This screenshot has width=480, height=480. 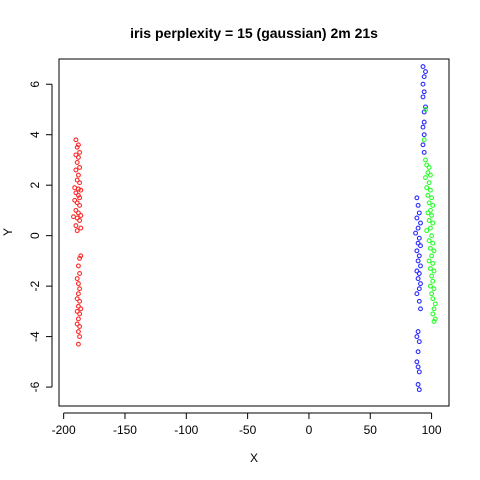 I want to click on x-tick-label: -150, so click(x=125, y=430).